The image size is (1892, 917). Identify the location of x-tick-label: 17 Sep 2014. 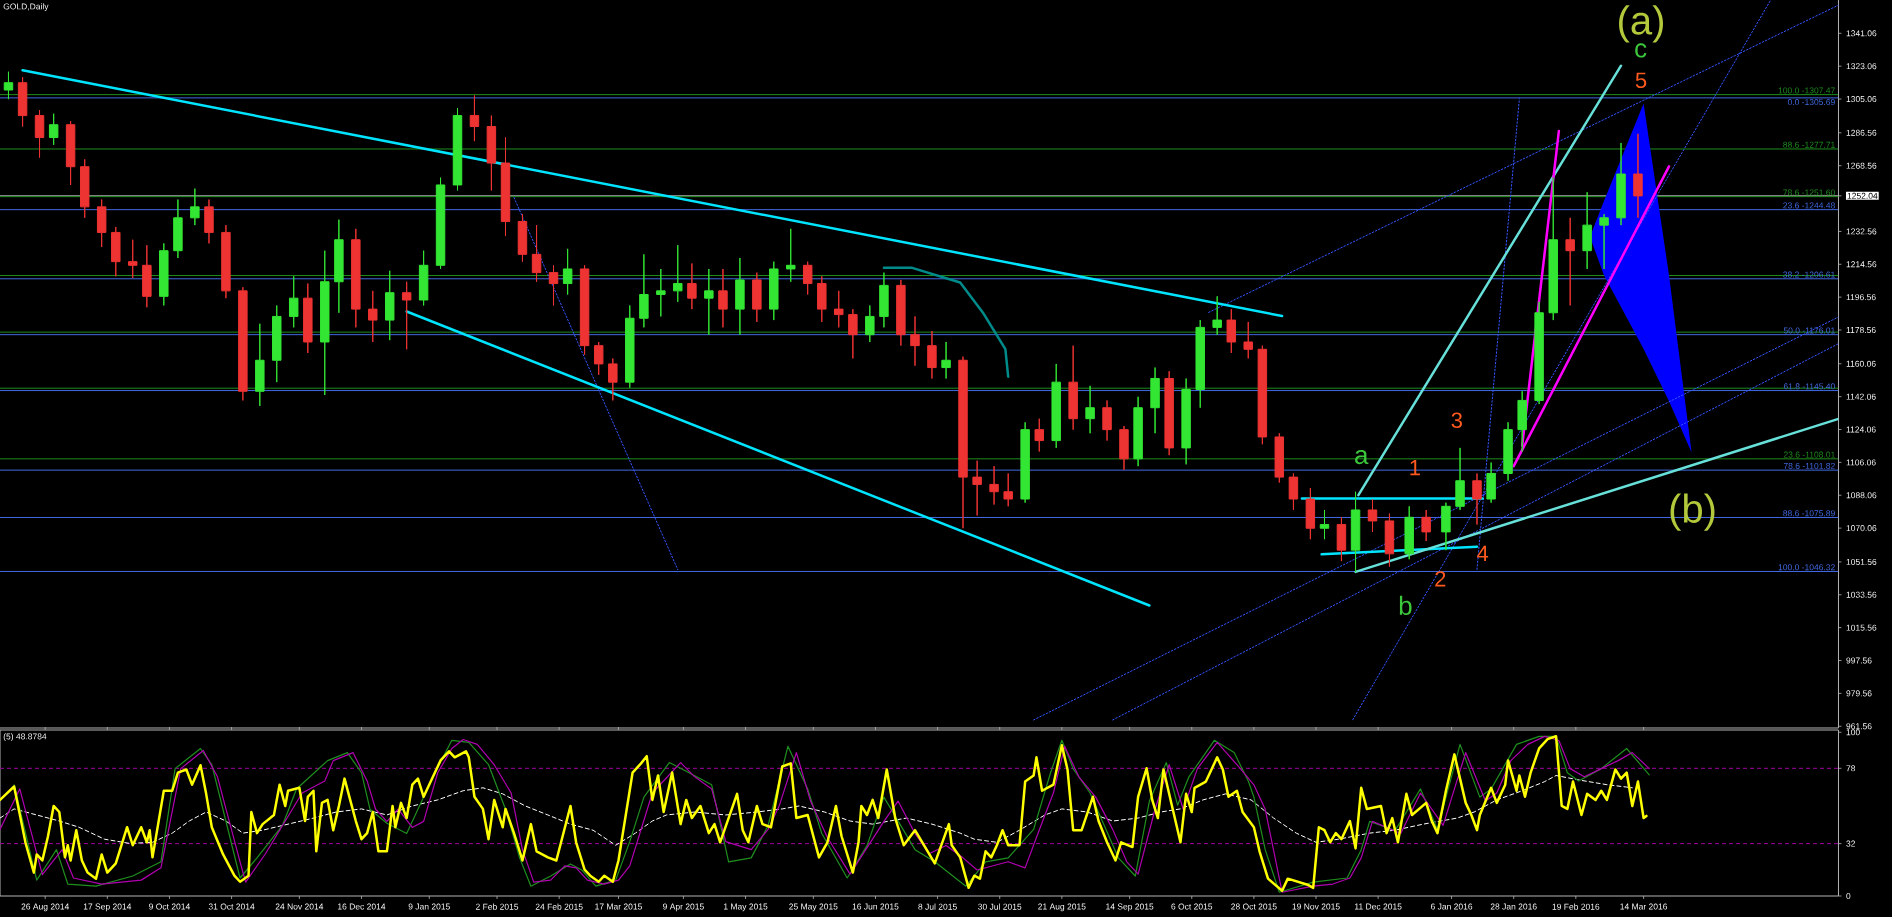
(107, 907).